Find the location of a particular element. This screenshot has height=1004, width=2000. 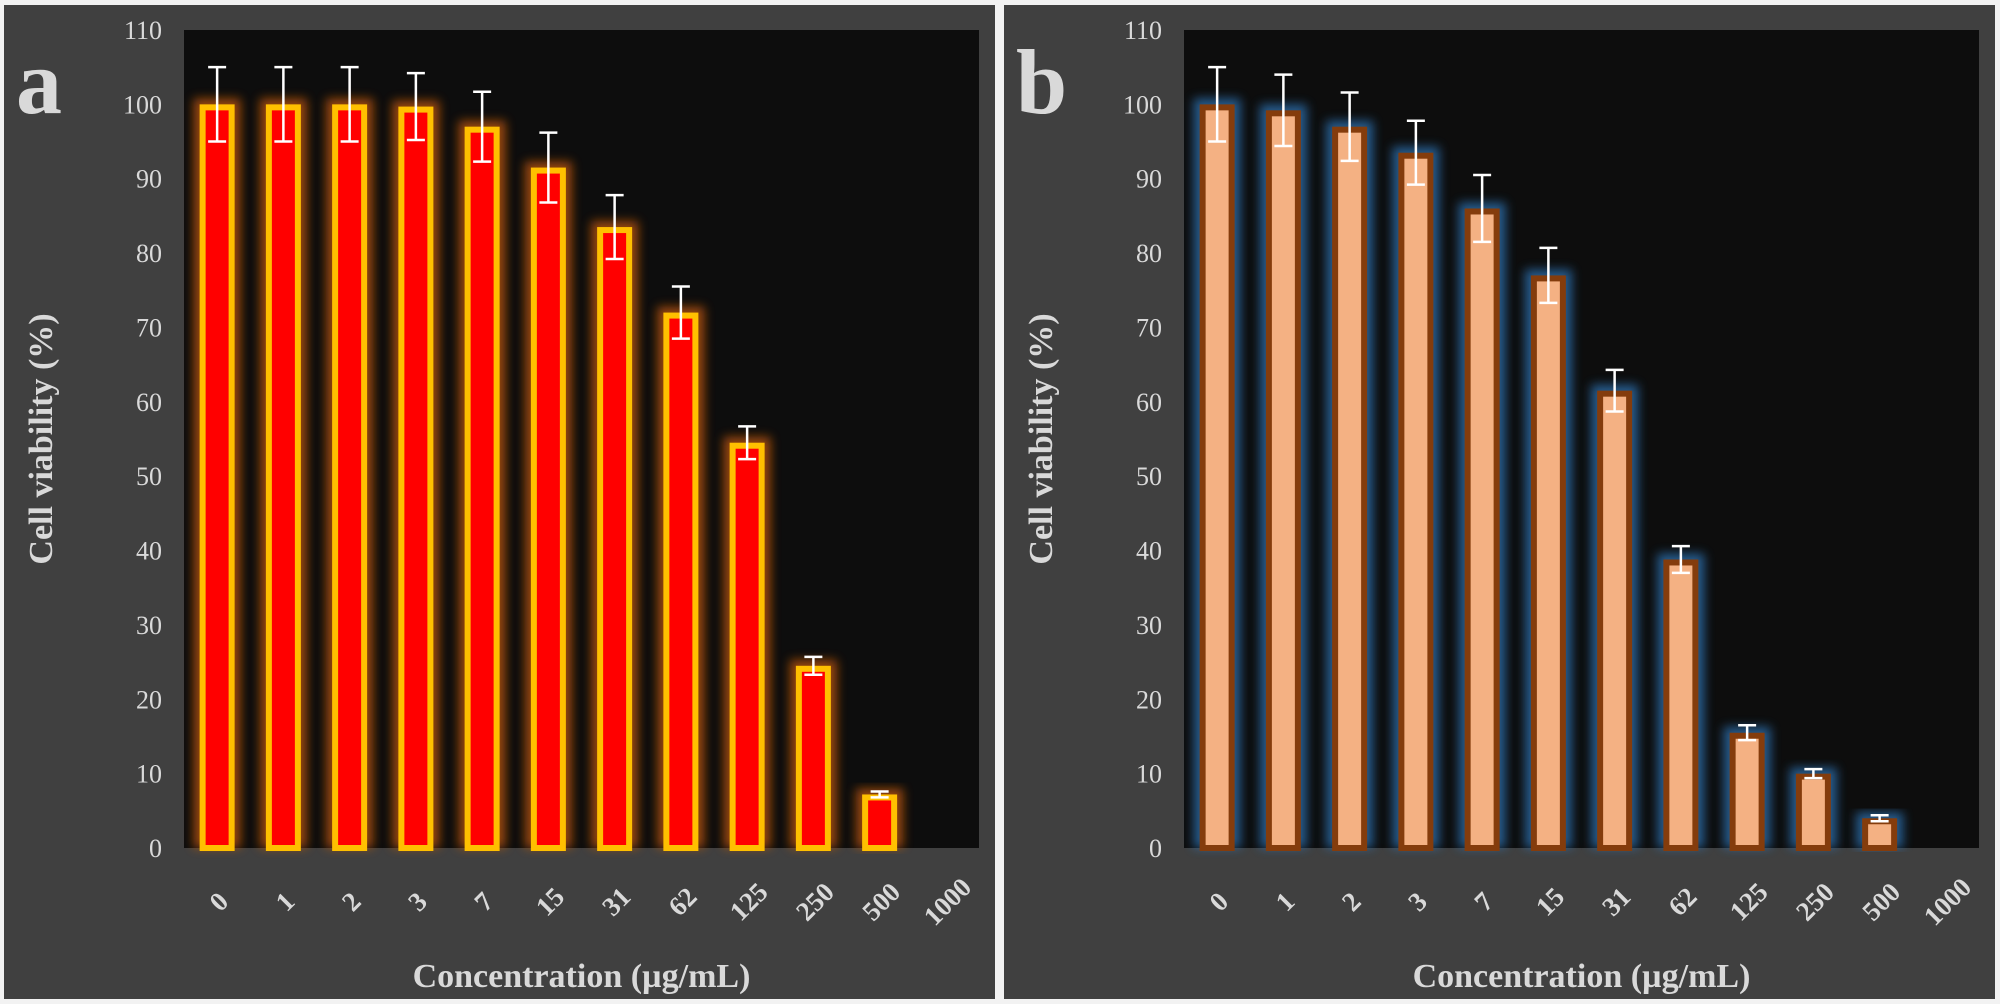

y-tick-label: 60 is located at coordinates (149, 402).